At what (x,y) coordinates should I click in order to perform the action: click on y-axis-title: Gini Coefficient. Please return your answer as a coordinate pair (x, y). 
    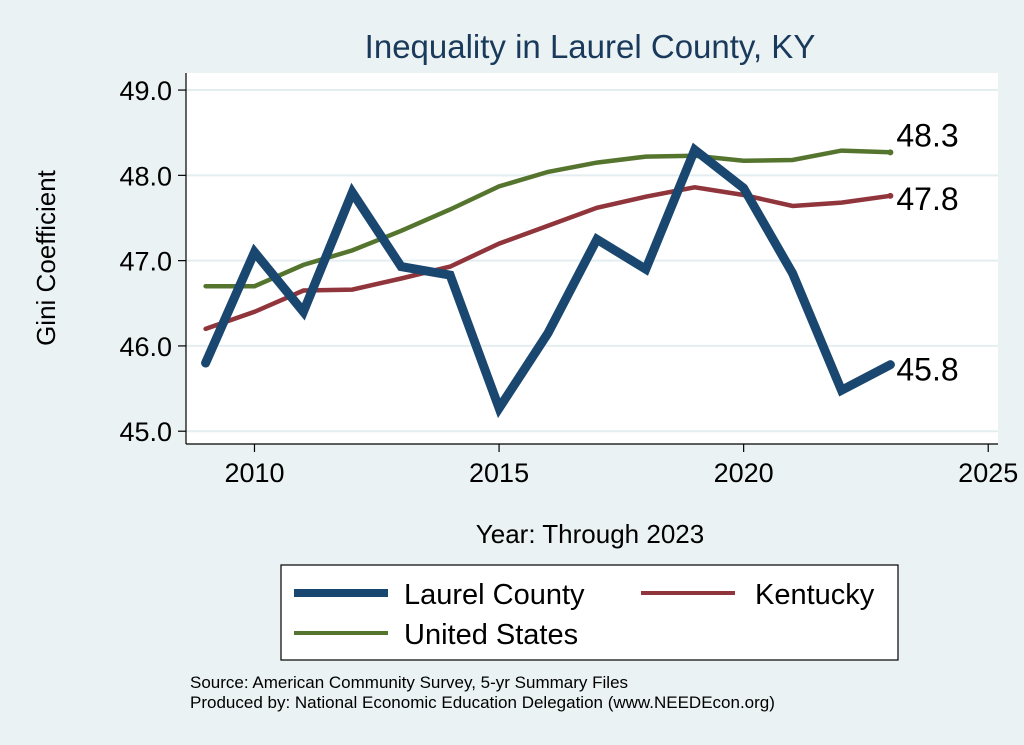
    Looking at the image, I should click on (46, 257).